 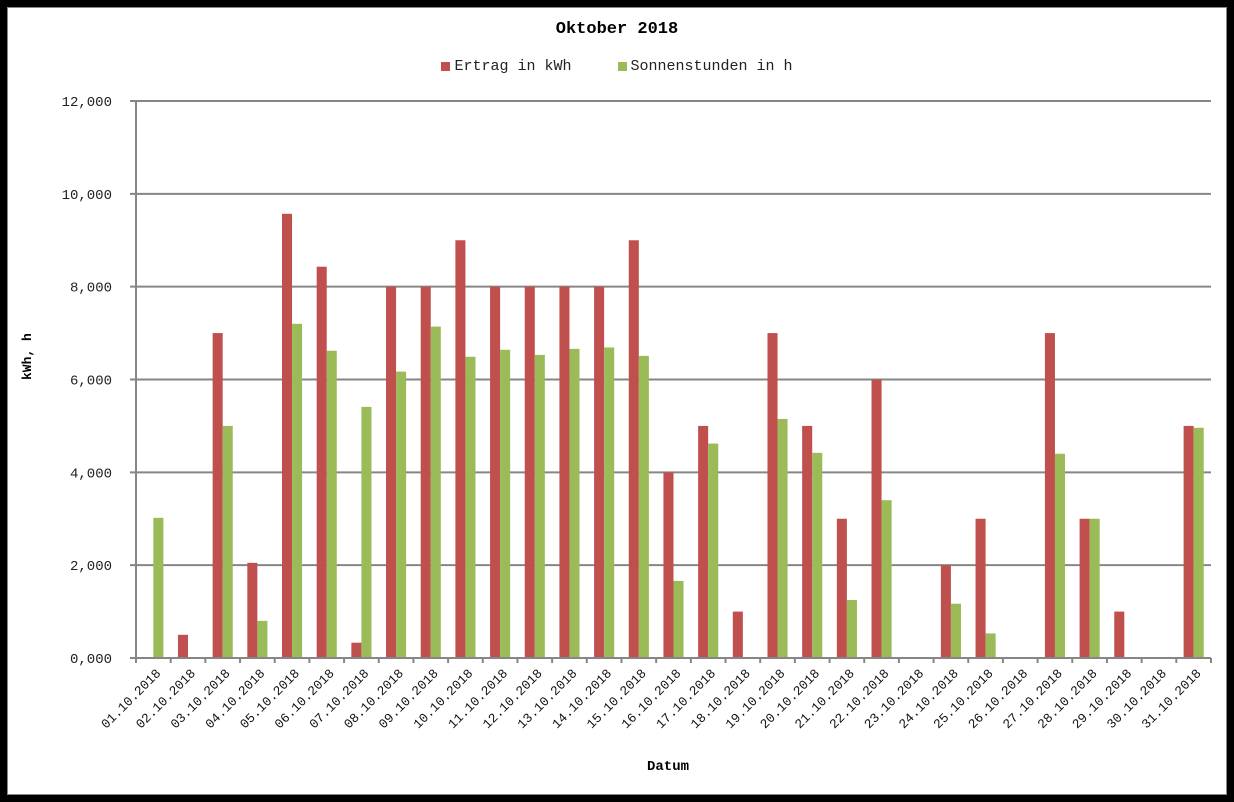 What do you see at coordinates (622, 66) in the screenshot?
I see `legend-swatch-green-icon` at bounding box center [622, 66].